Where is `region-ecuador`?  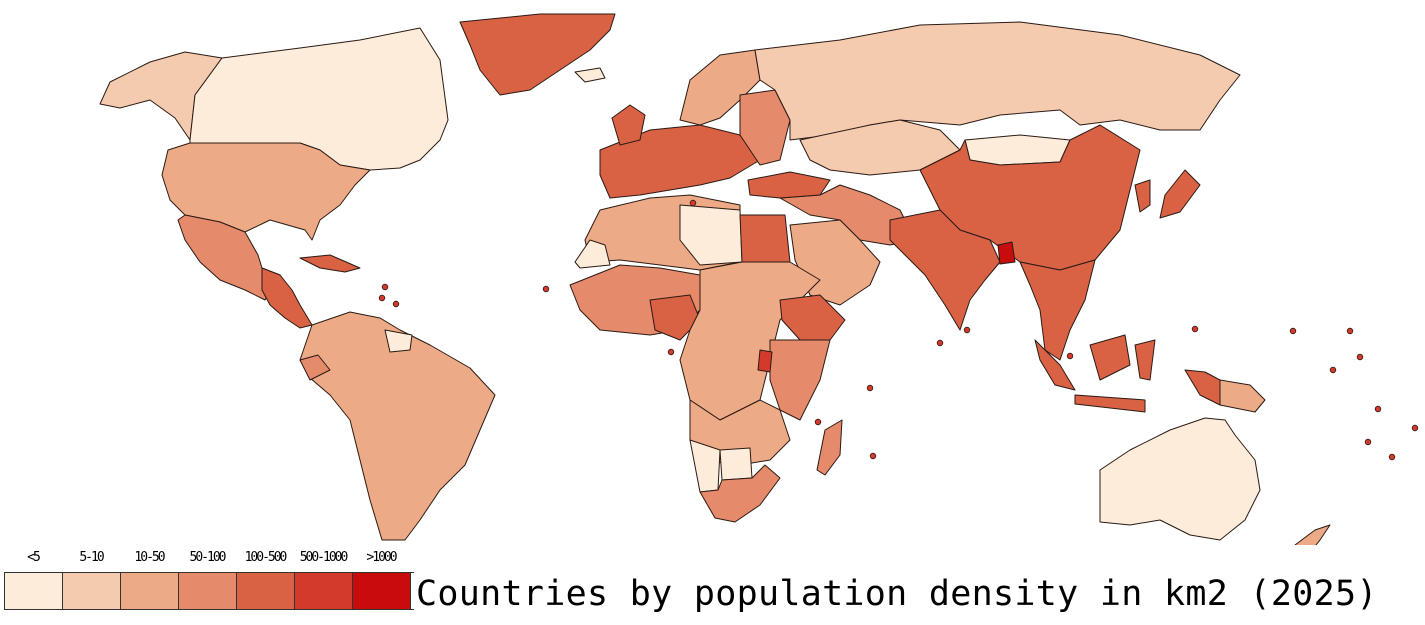
region-ecuador is located at coordinates (315, 367).